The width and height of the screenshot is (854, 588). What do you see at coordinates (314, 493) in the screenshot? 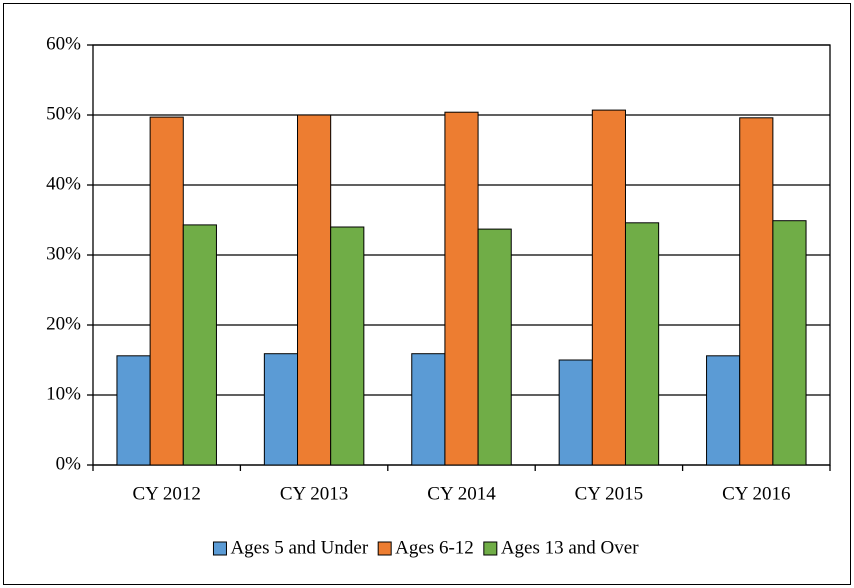
I see `x-tick-label: CY 2013` at bounding box center [314, 493].